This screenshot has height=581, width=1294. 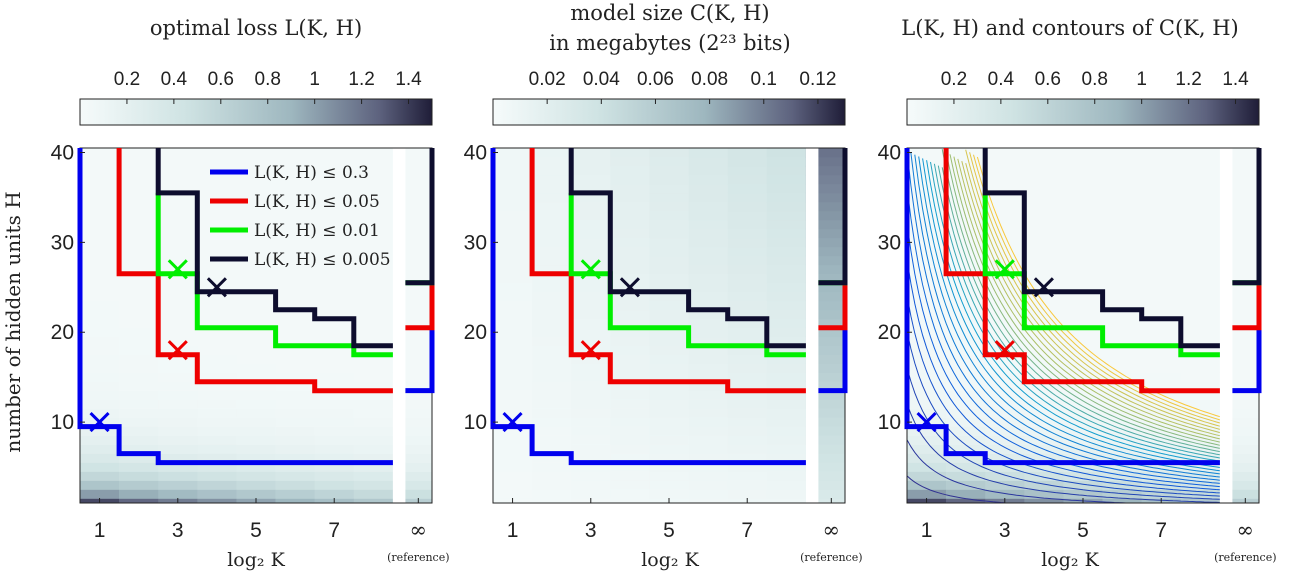 What do you see at coordinates (764, 79) in the screenshot?
I see `colorbar-tick-label: 0.1` at bounding box center [764, 79].